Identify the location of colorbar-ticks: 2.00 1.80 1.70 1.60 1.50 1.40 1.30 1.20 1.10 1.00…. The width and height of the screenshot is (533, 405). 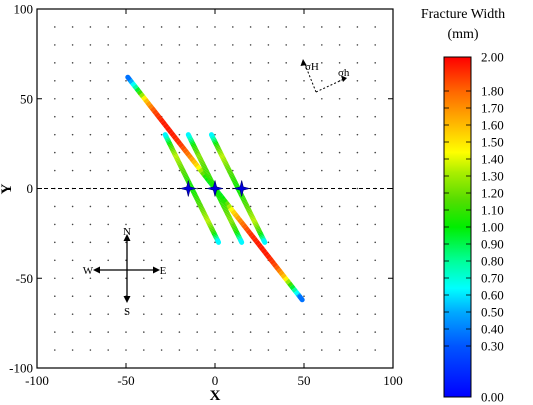
(474, 227).